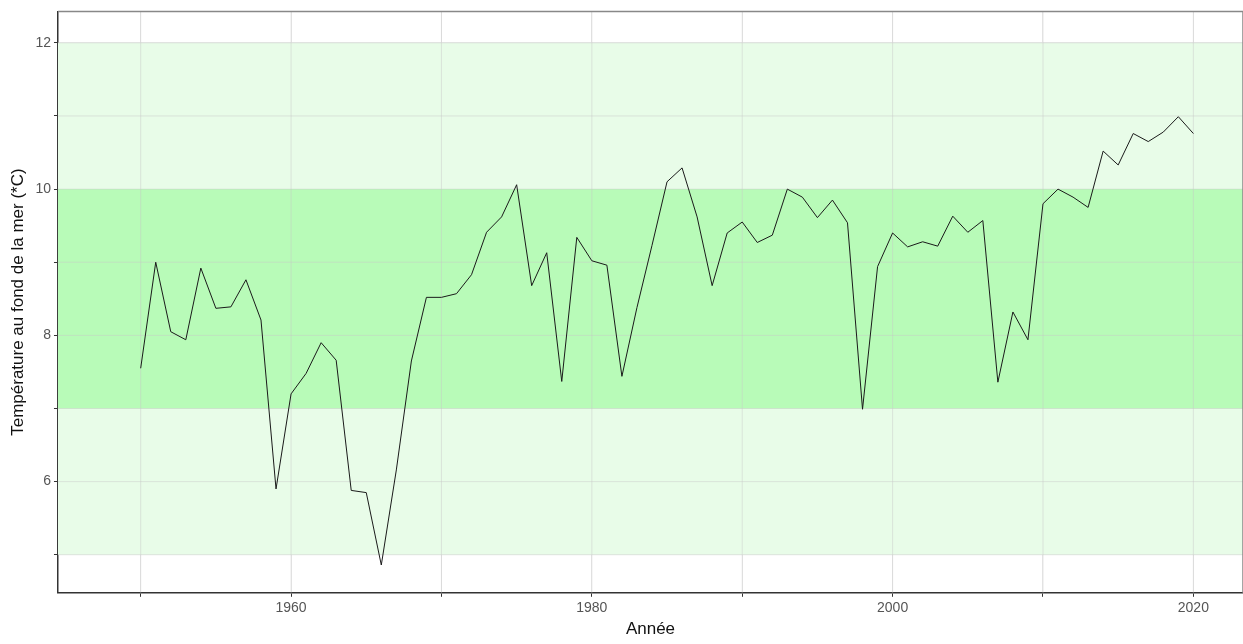 This screenshot has width=1243, height=644. What do you see at coordinates (47, 334) in the screenshot?
I see `y-tick-label: 8` at bounding box center [47, 334].